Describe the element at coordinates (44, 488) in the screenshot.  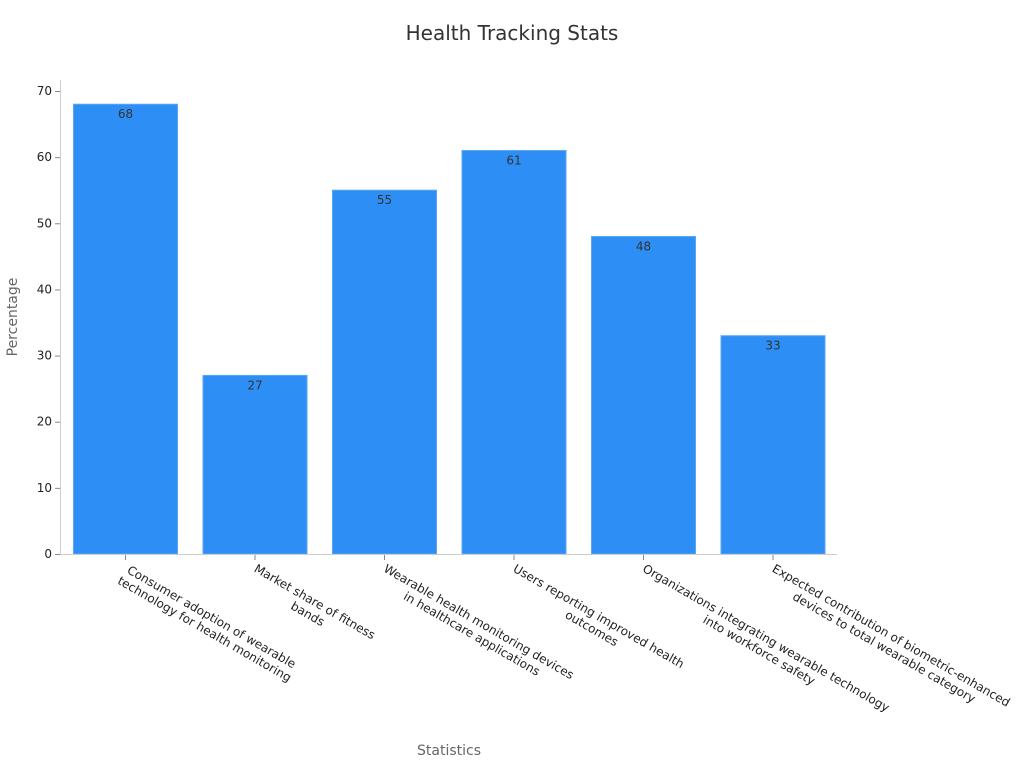
I see `y-tick-label: 10` at that location.